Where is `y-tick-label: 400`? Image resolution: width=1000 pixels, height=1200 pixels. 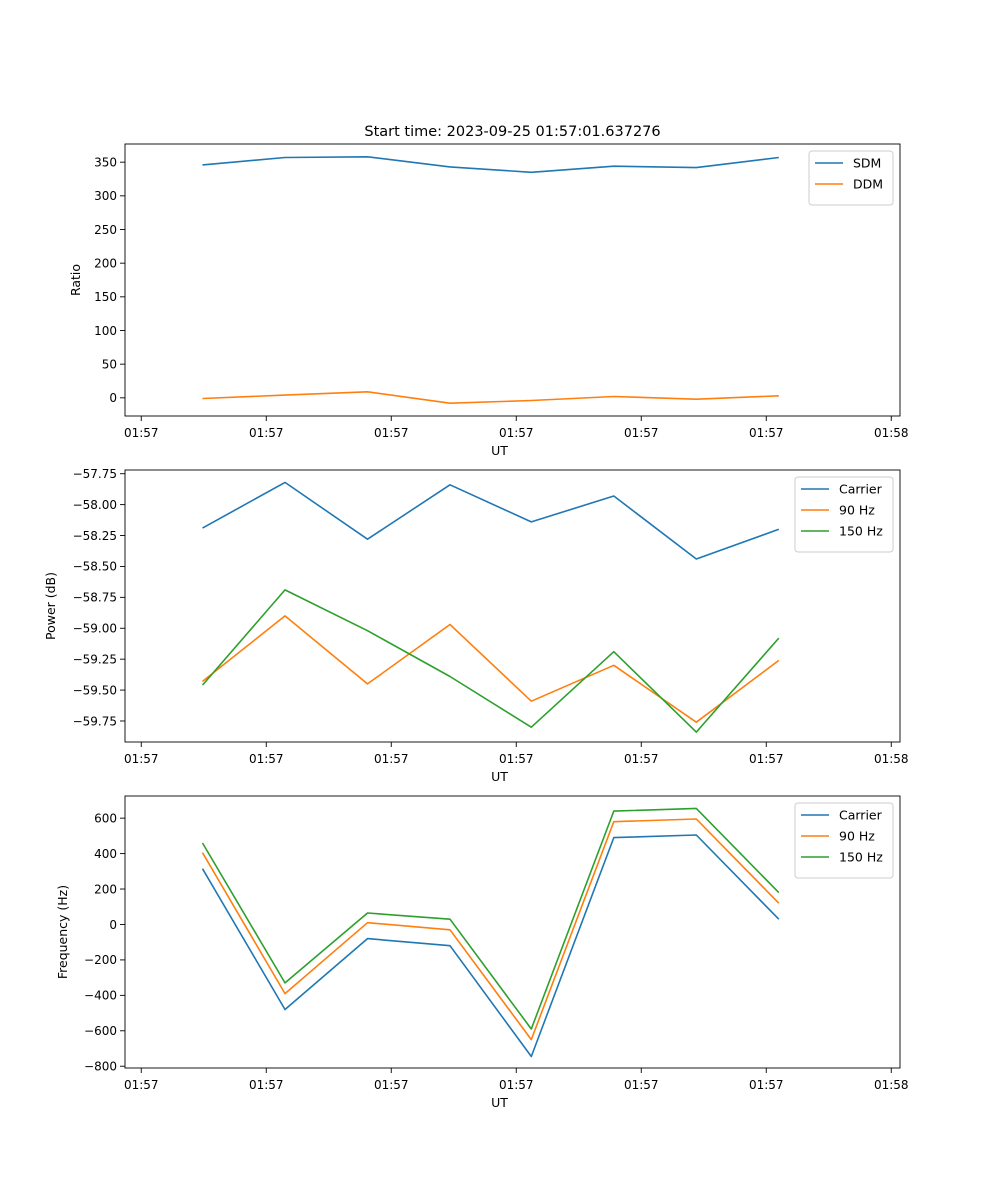 y-tick-label: 400 is located at coordinates (105, 854).